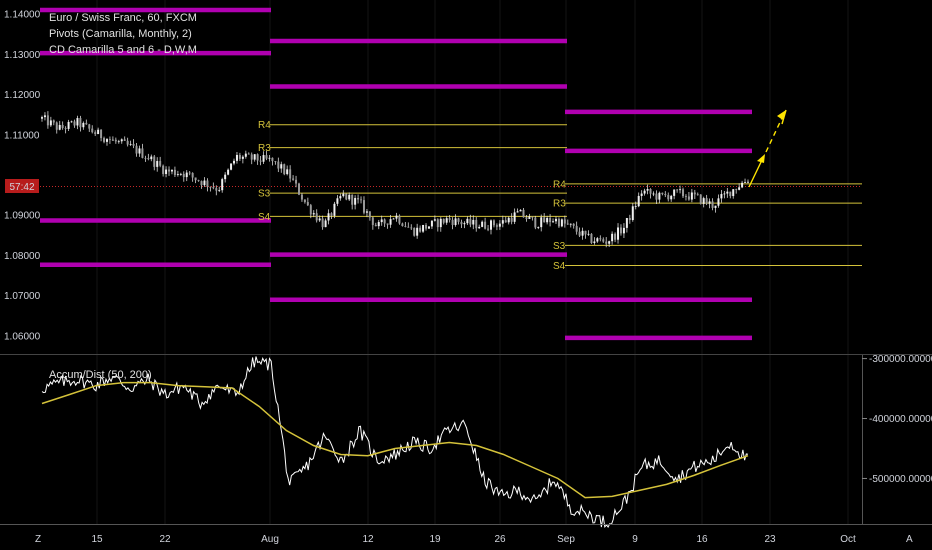 The width and height of the screenshot is (932, 550). Describe the element at coordinates (165, 539) in the screenshot. I see `x-tick-label: 22` at that location.